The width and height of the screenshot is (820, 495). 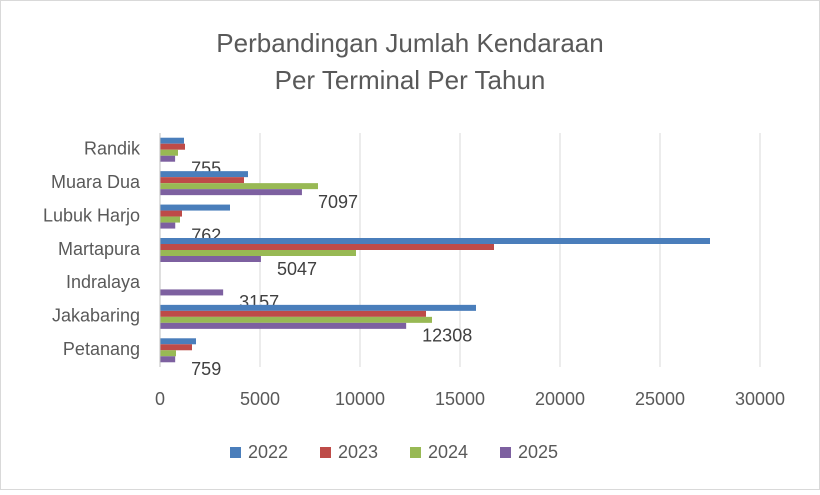 I want to click on data-label: 5047, so click(x=297, y=269).